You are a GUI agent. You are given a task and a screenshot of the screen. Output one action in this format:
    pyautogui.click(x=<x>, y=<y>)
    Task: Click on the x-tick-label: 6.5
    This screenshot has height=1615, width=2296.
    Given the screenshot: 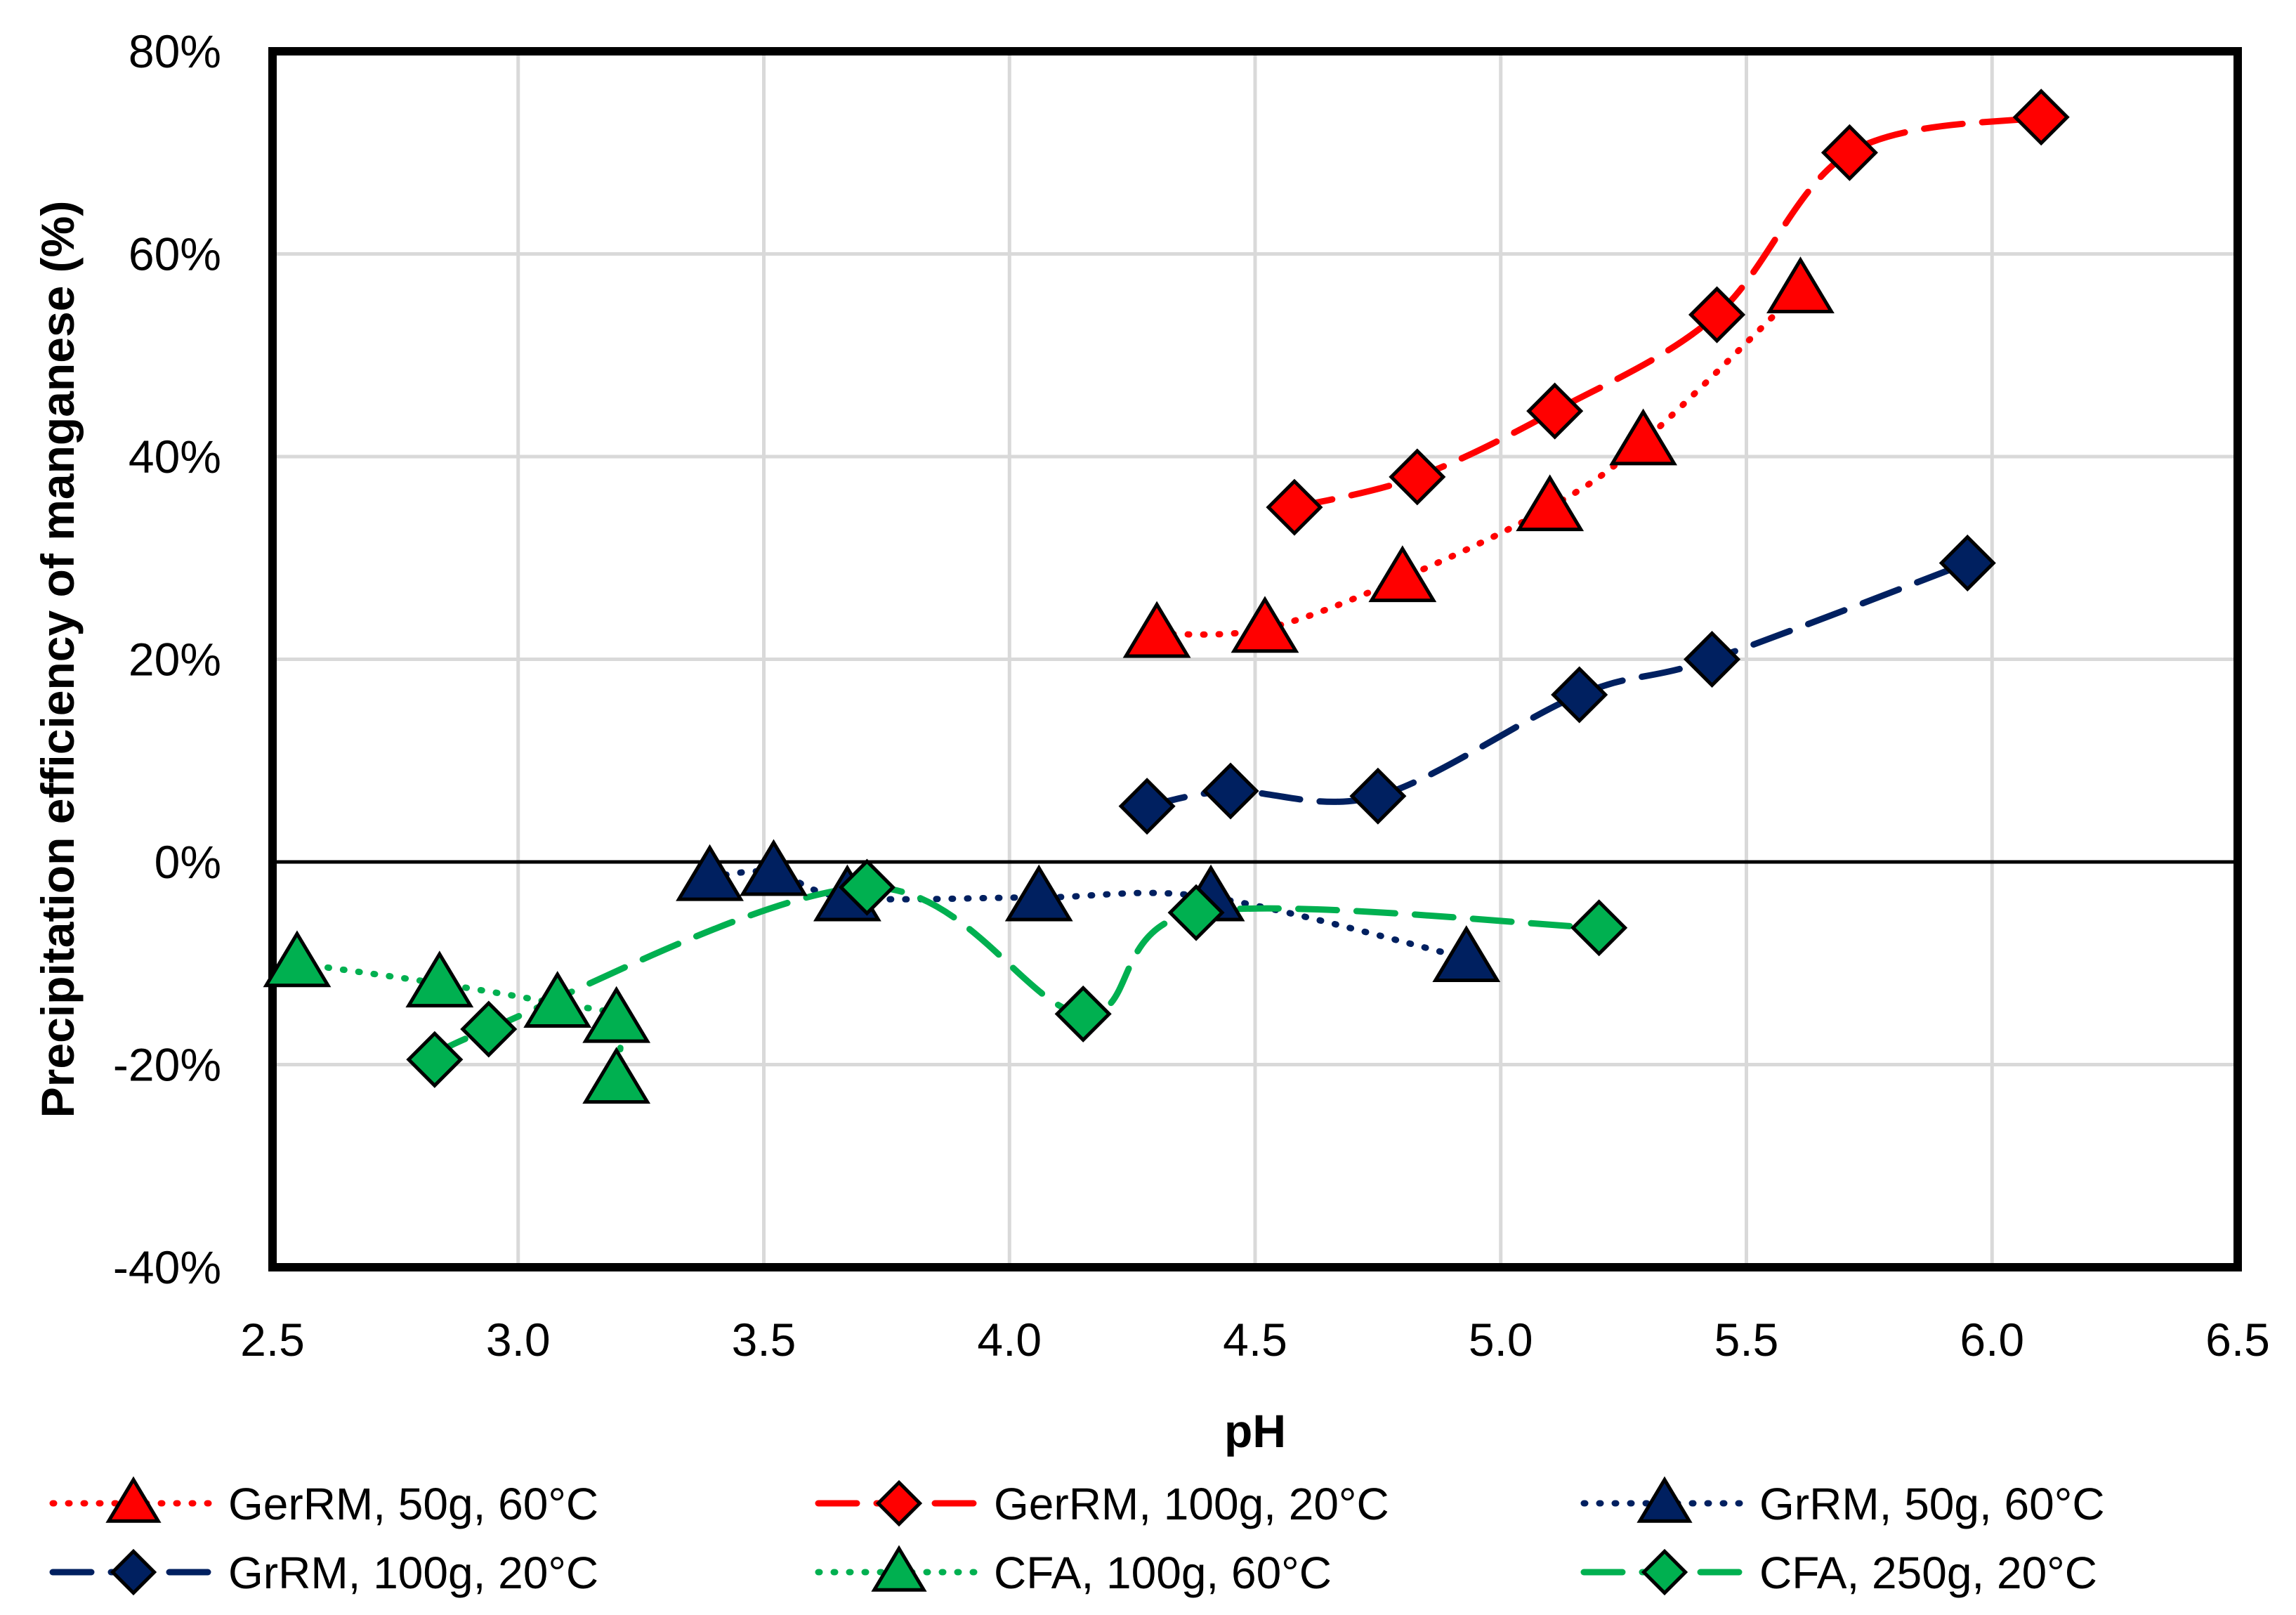 What is the action you would take?
    pyautogui.click(x=2237, y=1340)
    